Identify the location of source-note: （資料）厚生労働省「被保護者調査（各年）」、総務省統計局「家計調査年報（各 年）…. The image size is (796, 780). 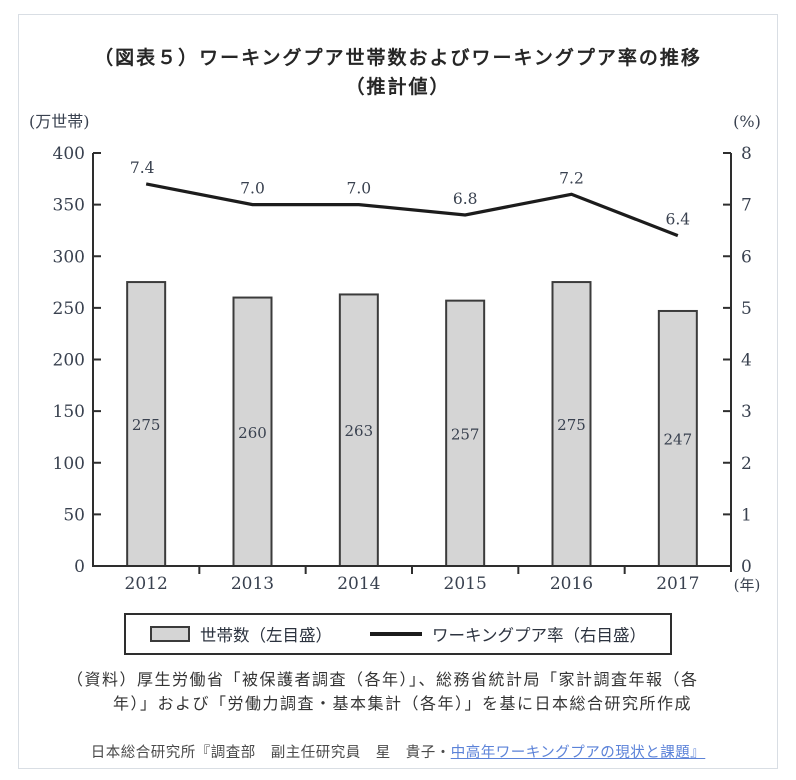
(422, 692).